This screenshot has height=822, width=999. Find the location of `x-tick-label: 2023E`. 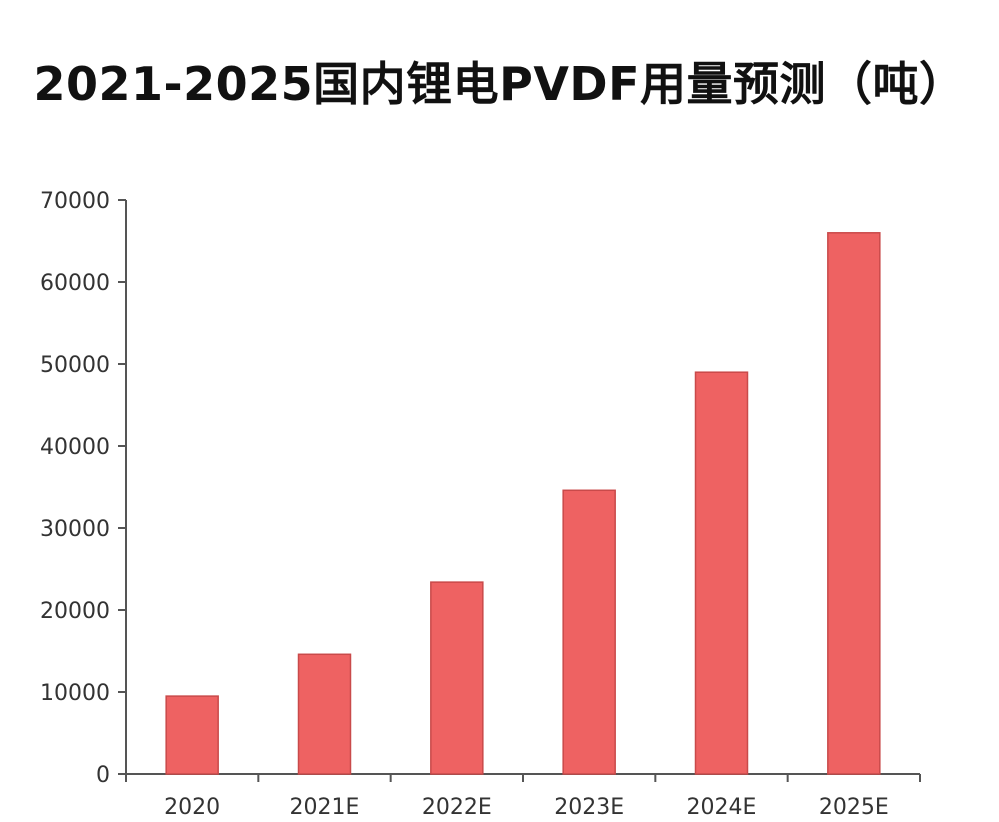

x-tick-label: 2023E is located at coordinates (589, 807).